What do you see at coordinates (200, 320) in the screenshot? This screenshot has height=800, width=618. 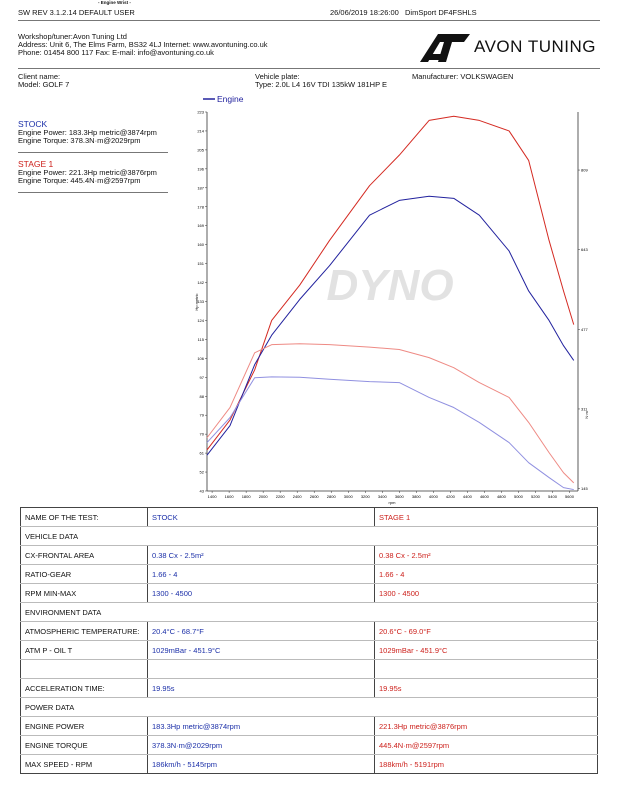 I see `y-tick-label: 124` at bounding box center [200, 320].